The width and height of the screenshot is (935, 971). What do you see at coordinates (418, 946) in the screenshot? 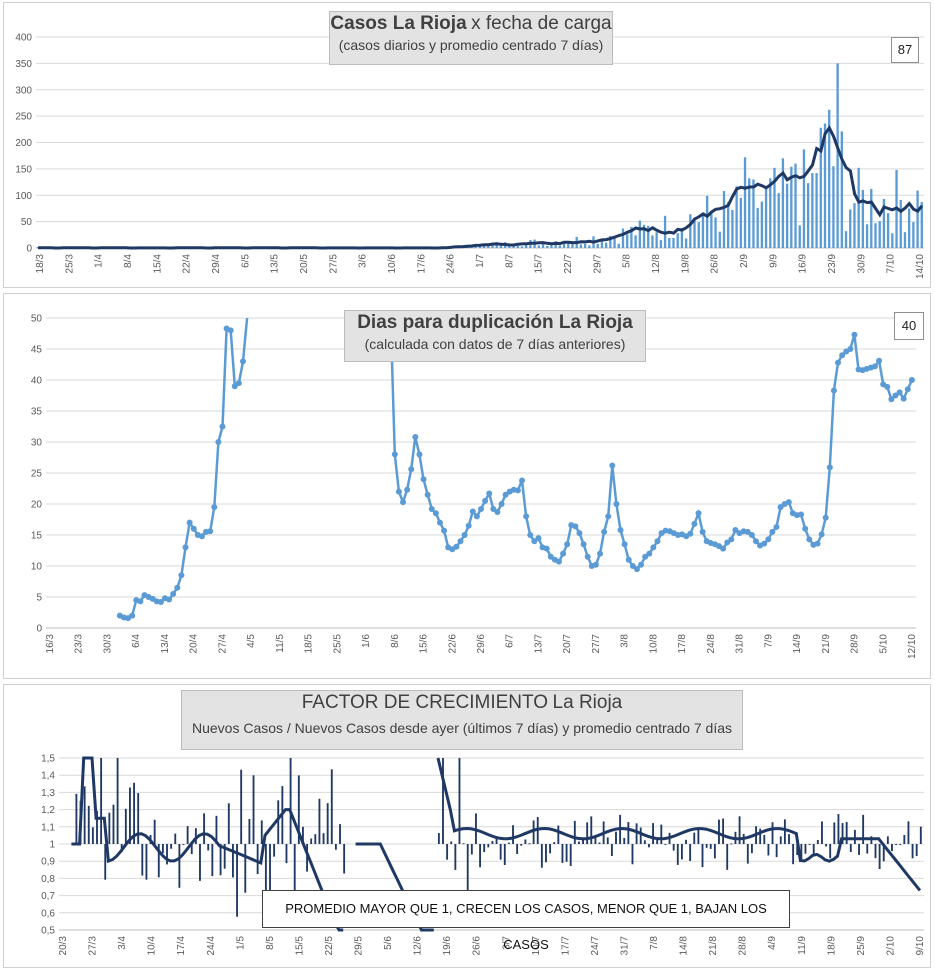
I see `growth-x-tick-label: 12/6` at bounding box center [418, 946].